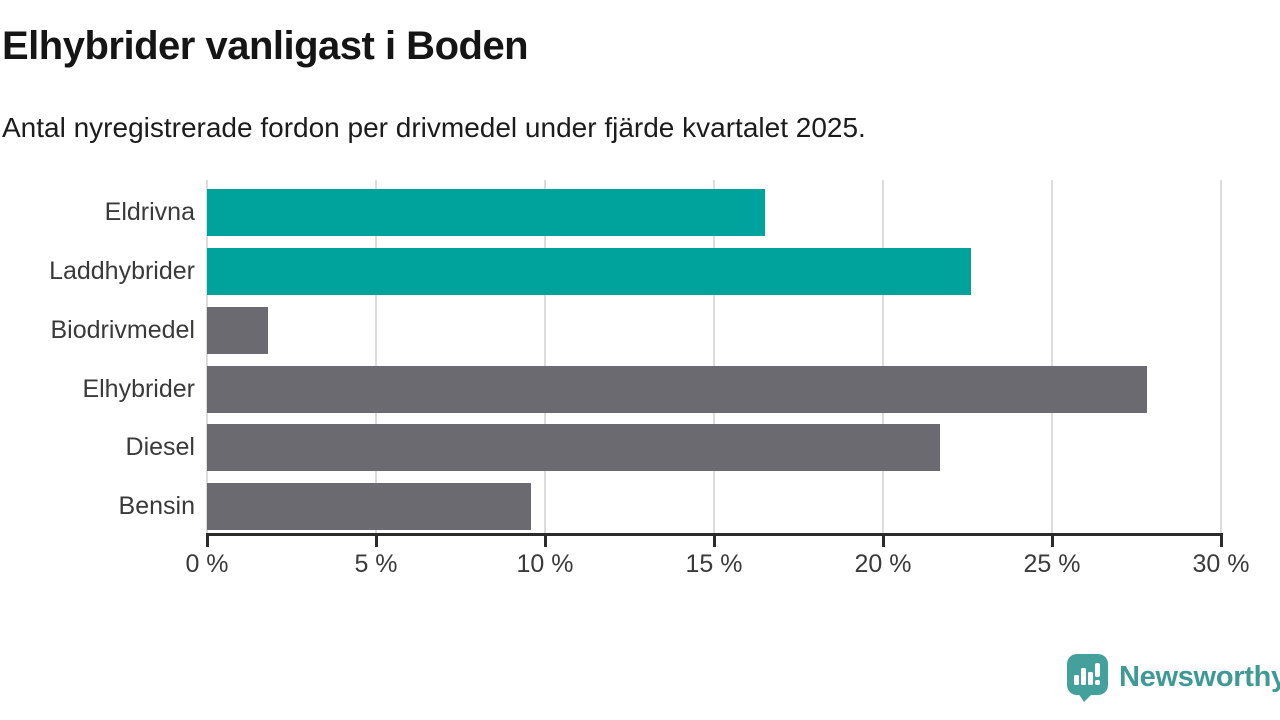  Describe the element at coordinates (714, 534) in the screenshot. I see `x-axis-line` at that location.